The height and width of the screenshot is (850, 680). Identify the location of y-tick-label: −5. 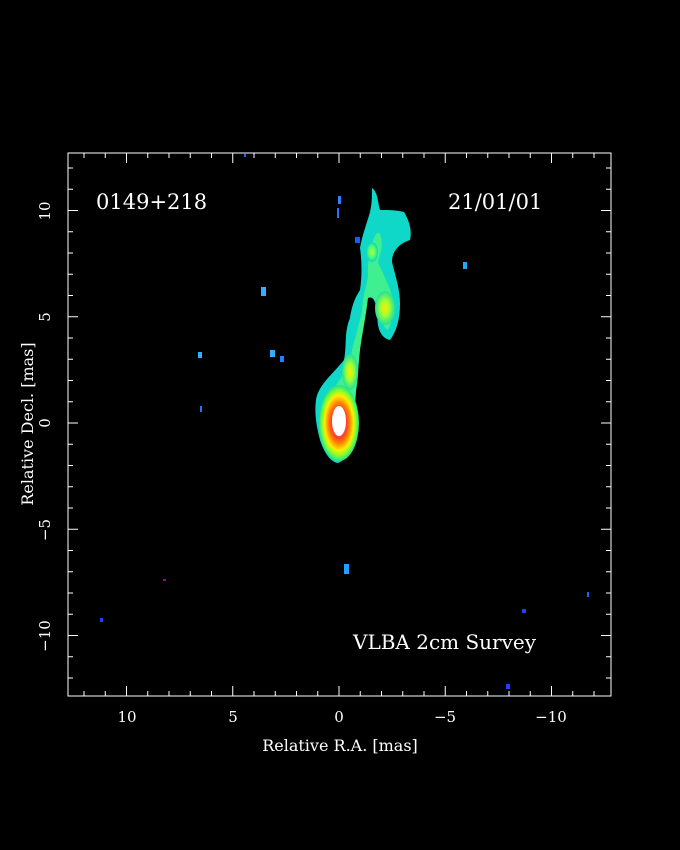
(45, 530).